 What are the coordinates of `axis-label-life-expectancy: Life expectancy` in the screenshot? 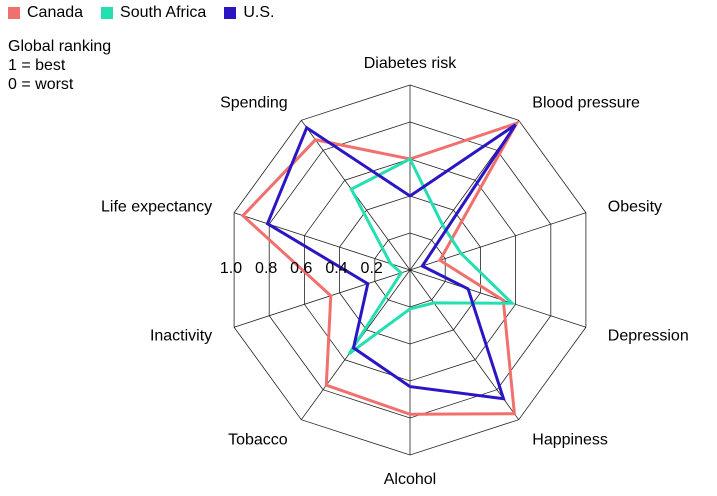 It's located at (156, 207).